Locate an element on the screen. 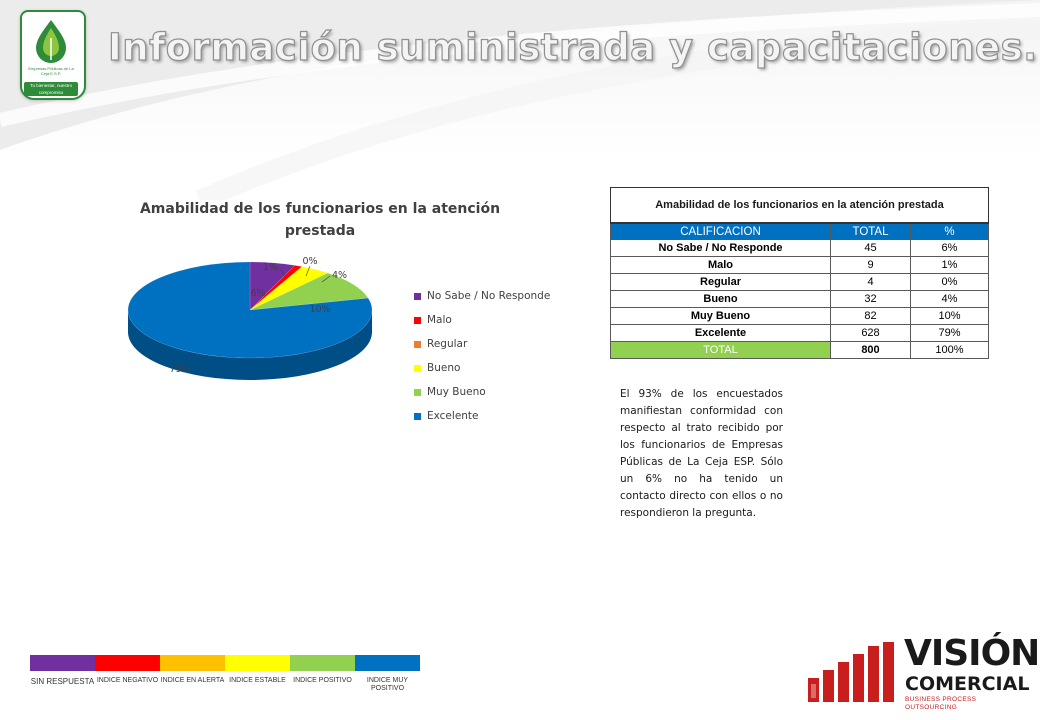 The height and width of the screenshot is (720, 1040). scale-bar-estable is located at coordinates (257, 663).